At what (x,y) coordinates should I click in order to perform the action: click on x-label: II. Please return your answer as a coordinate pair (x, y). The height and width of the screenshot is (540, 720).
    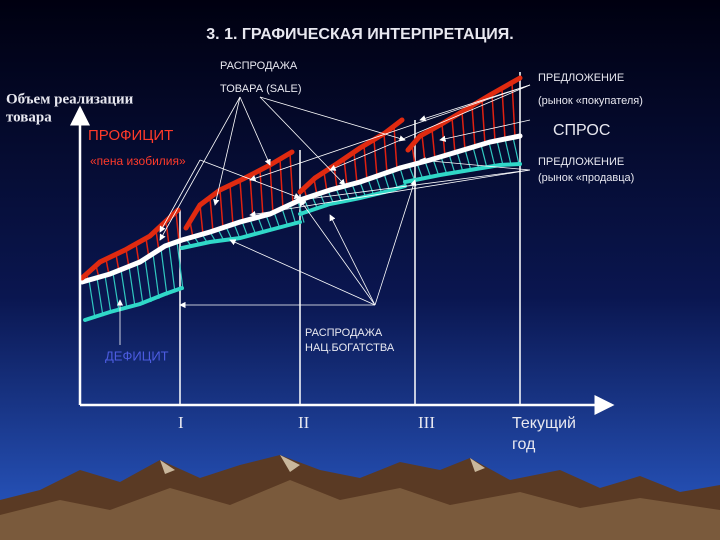
    Looking at the image, I should click on (304, 422).